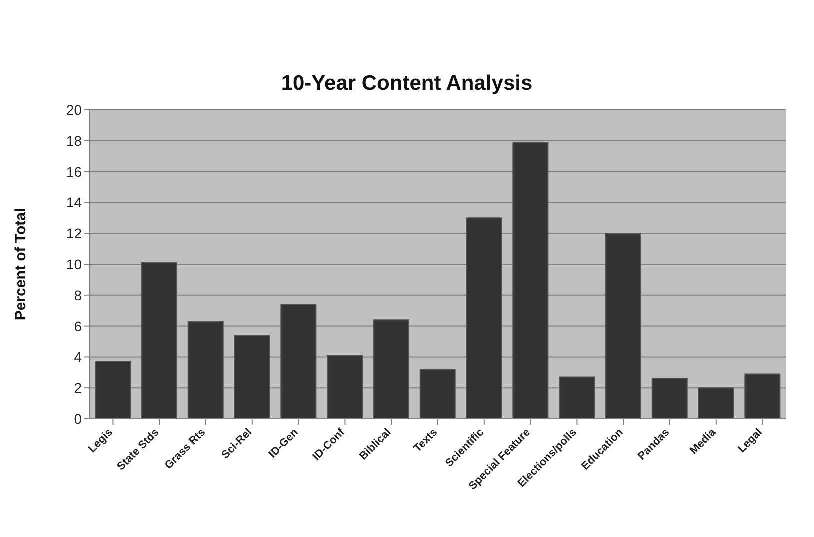  I want to click on y-tick-label: 16, so click(74, 172).